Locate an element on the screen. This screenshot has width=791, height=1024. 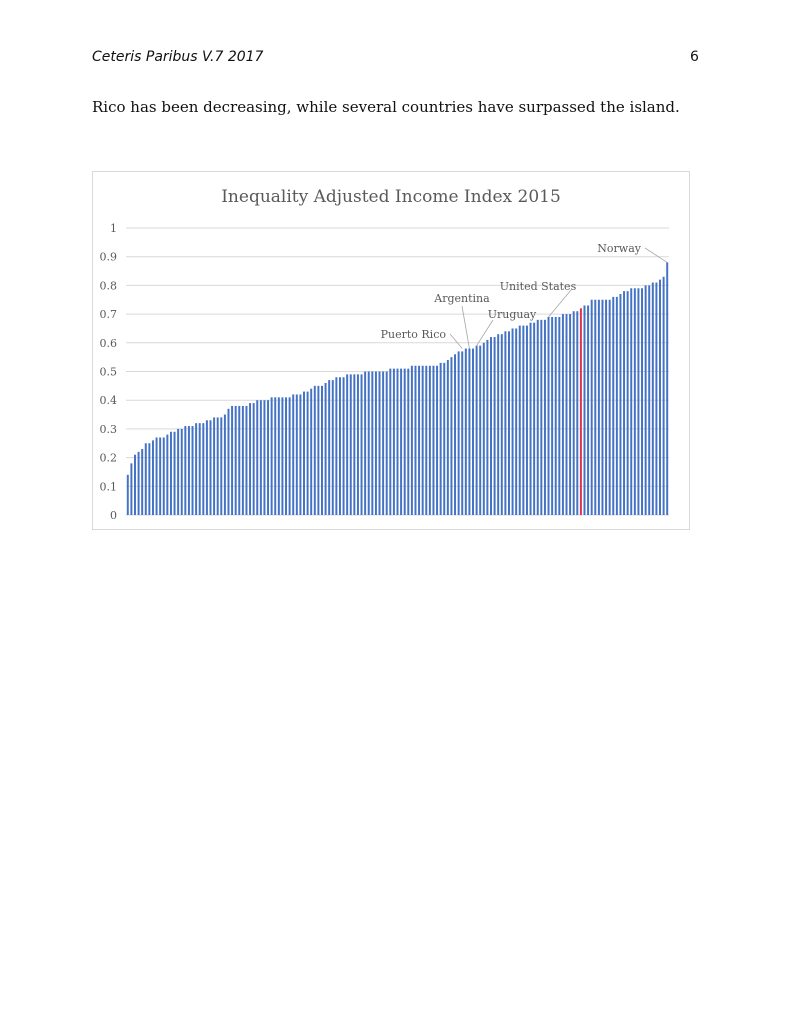
annotation-leader-puerto-rico is located at coordinates (456, 341).